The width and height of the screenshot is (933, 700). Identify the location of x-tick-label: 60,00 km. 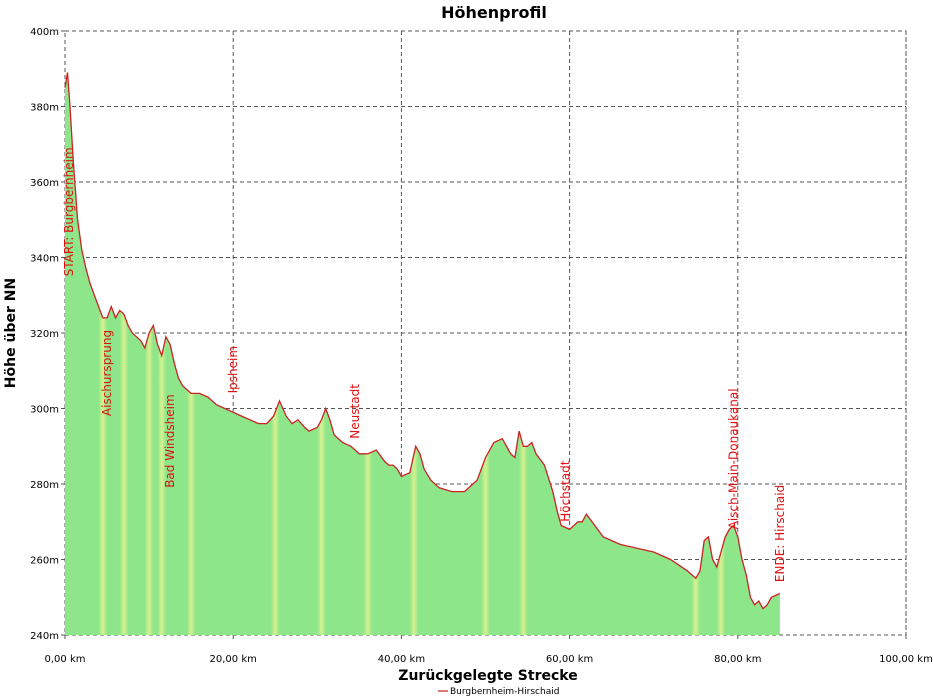
(569, 659).